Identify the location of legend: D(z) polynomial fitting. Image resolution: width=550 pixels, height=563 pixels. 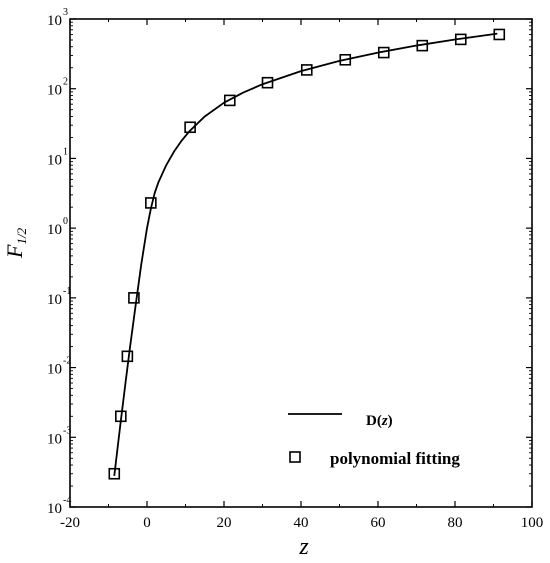
(374, 440).